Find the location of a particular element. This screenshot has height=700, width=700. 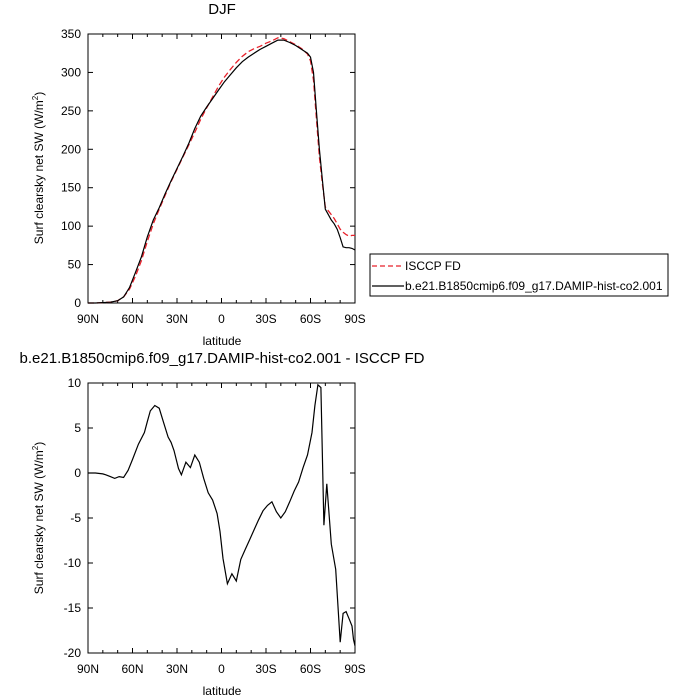

bottom-chart-series is located at coordinates (222, 514).